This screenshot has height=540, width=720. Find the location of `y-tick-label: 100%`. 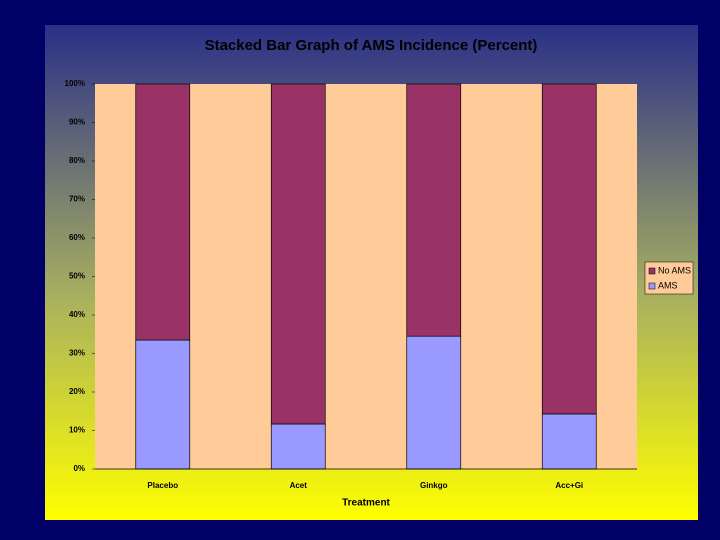

y-tick-label: 100% is located at coordinates (75, 83).